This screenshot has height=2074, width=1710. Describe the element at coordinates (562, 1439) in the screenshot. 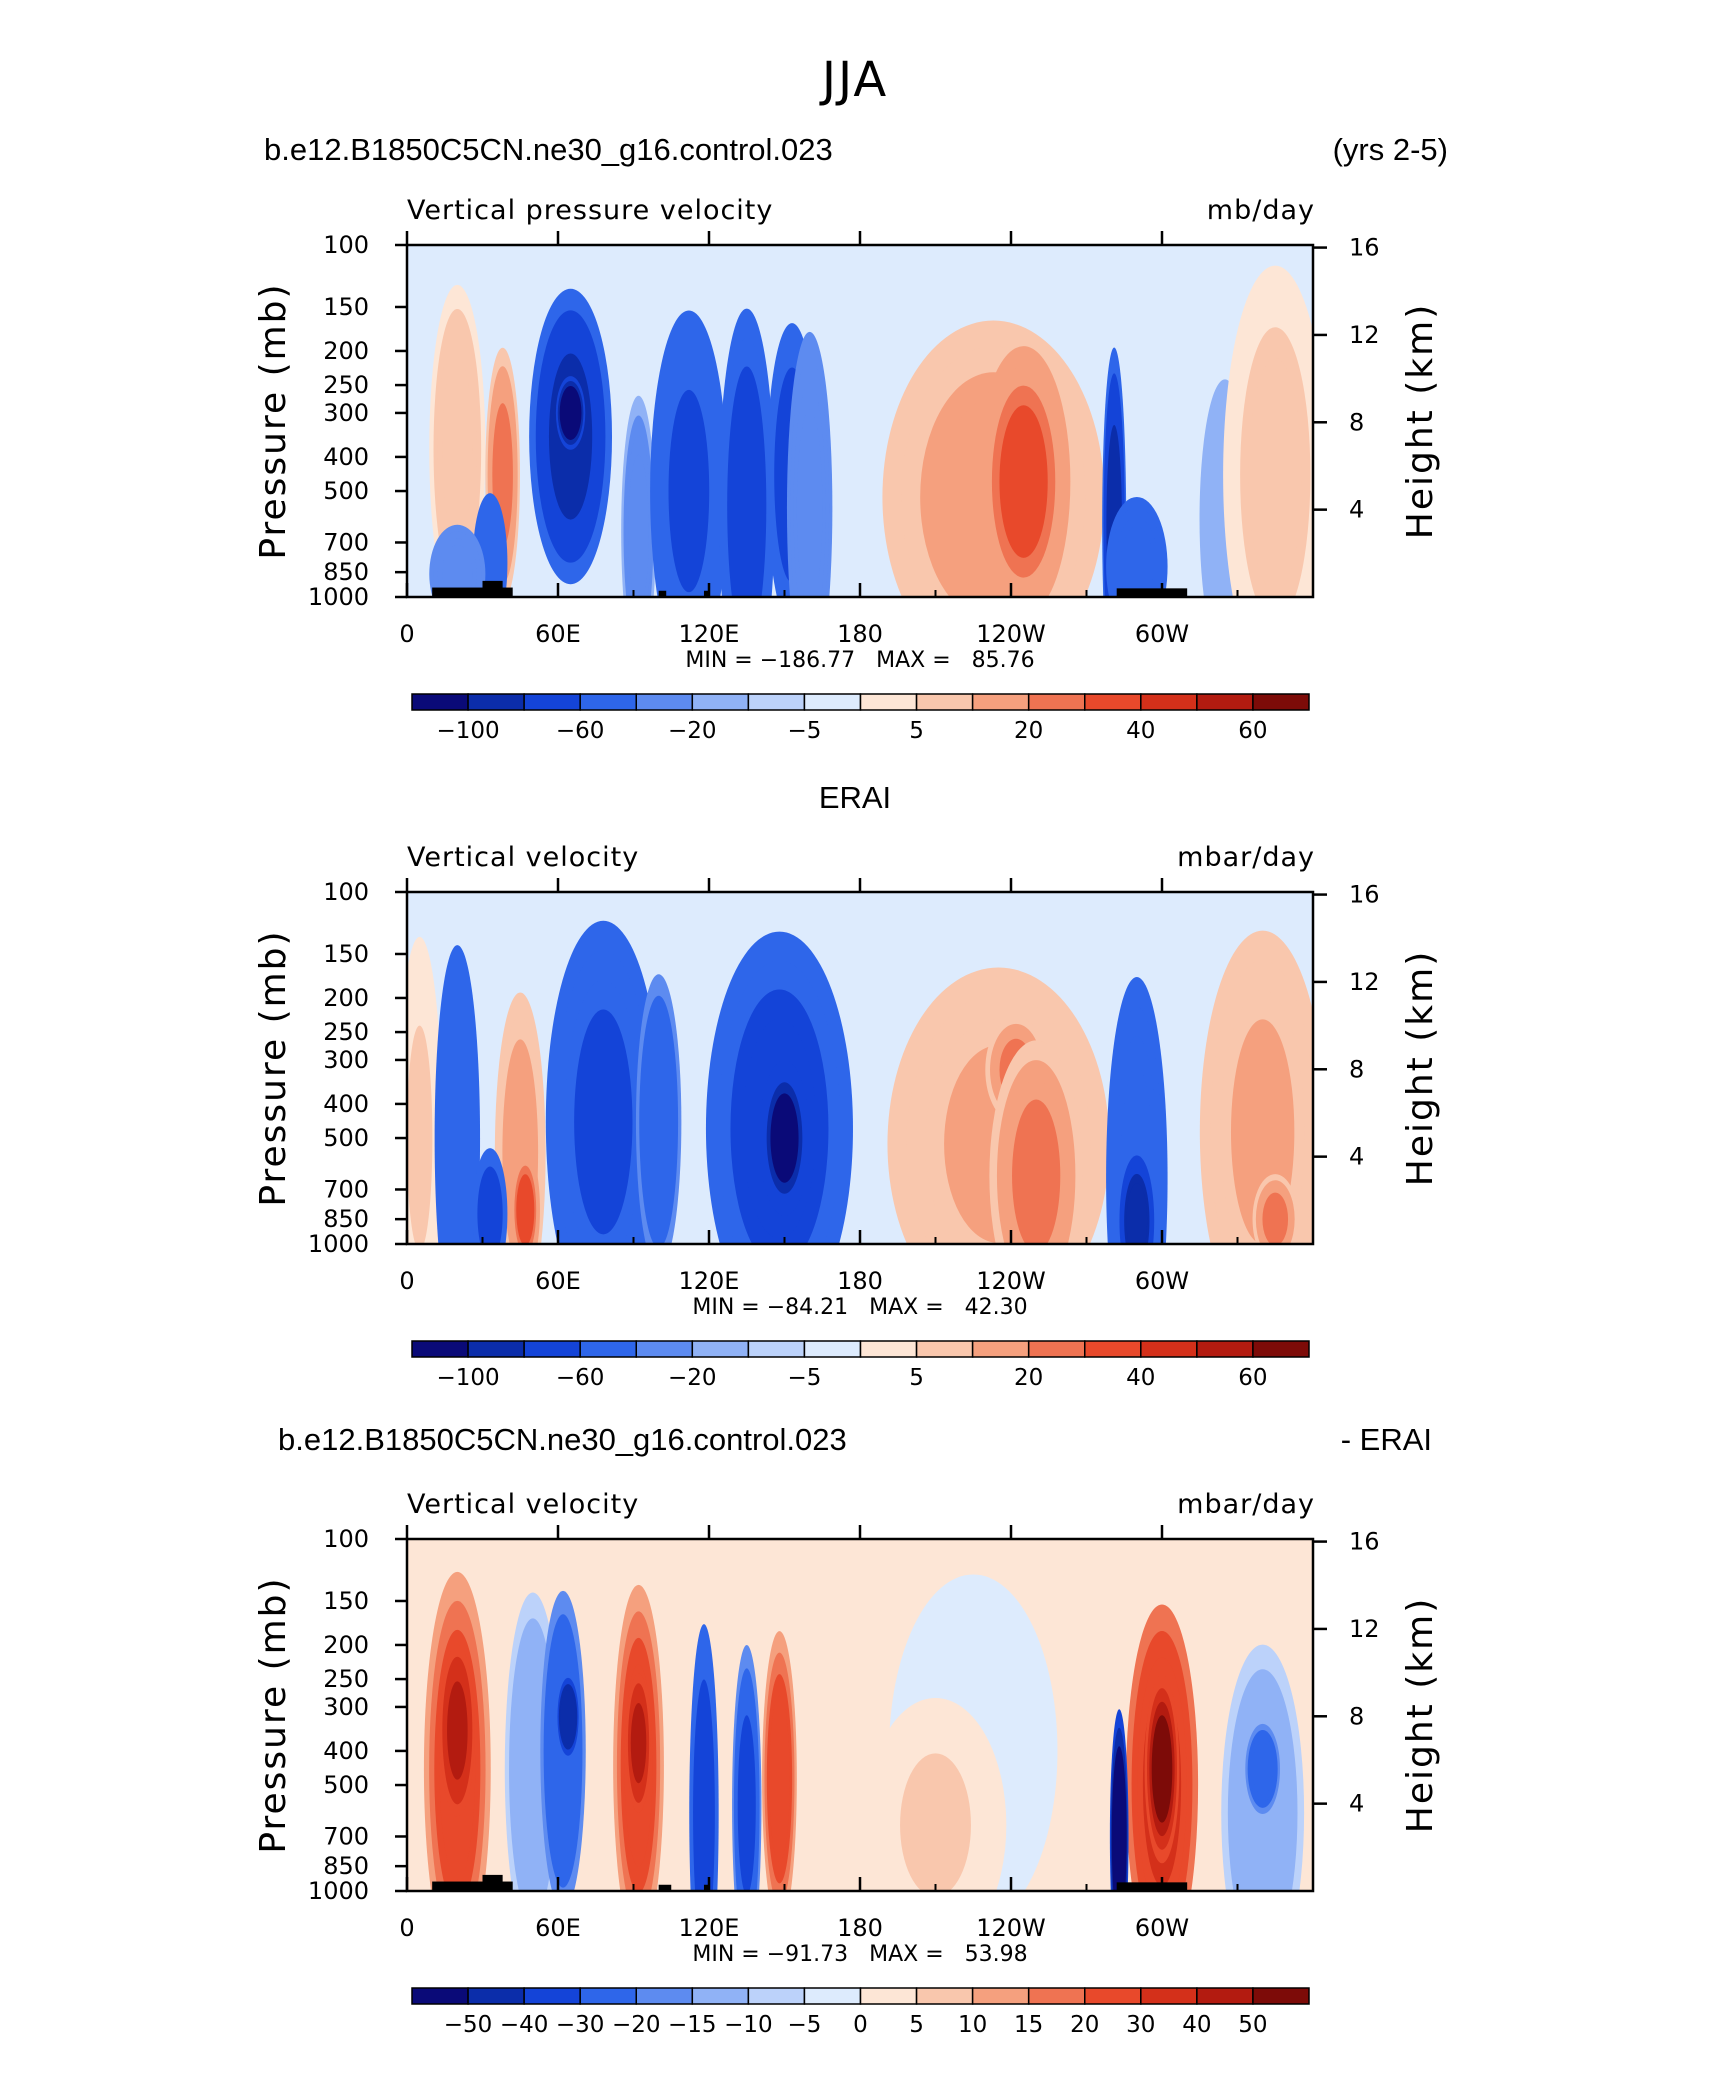

I see `panel3-left-title: b.e12.B1850C5CN.ne30_g16.control.023` at that location.